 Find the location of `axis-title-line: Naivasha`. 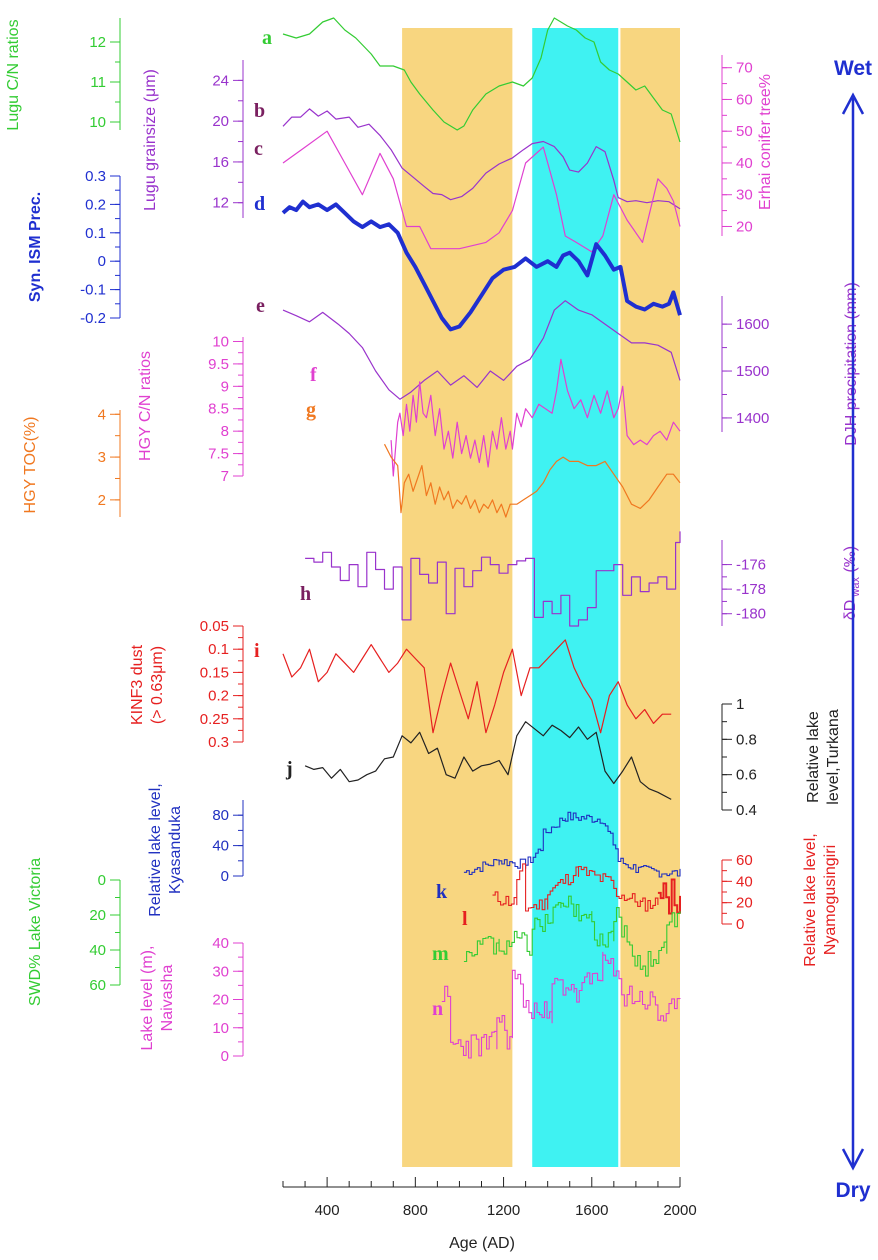

axis-title-line: Naivasha is located at coordinates (167, 998).